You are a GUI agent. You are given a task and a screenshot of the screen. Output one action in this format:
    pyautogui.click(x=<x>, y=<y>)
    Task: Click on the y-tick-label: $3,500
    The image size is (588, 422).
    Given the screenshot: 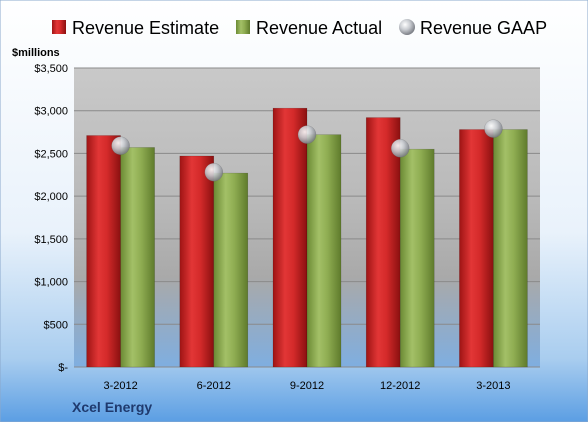 What is the action you would take?
    pyautogui.click(x=51, y=69)
    